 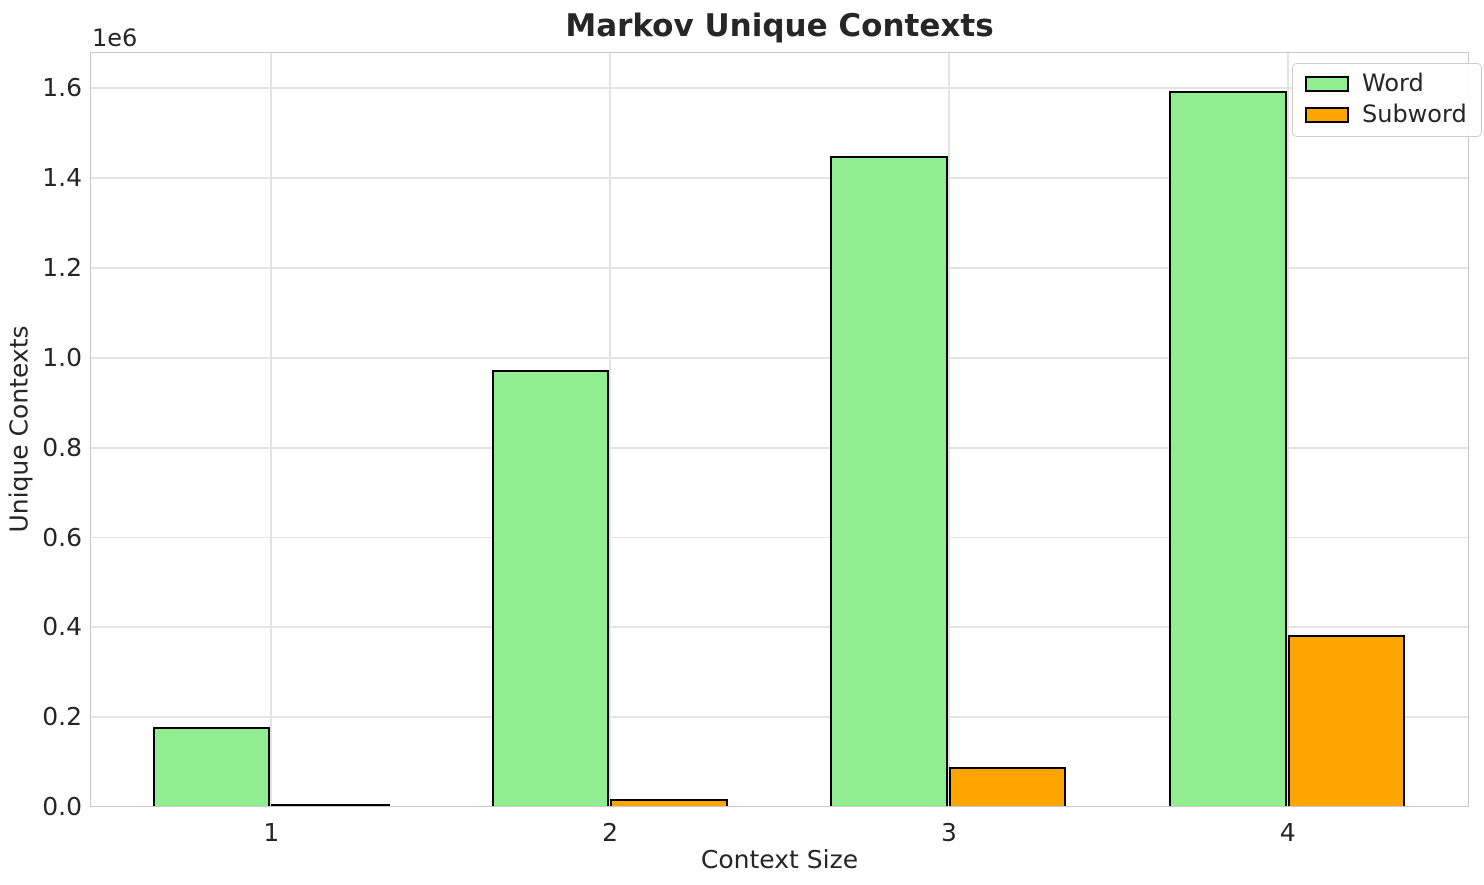 I want to click on legend-entry-word: Word, so click(x=1386, y=83).